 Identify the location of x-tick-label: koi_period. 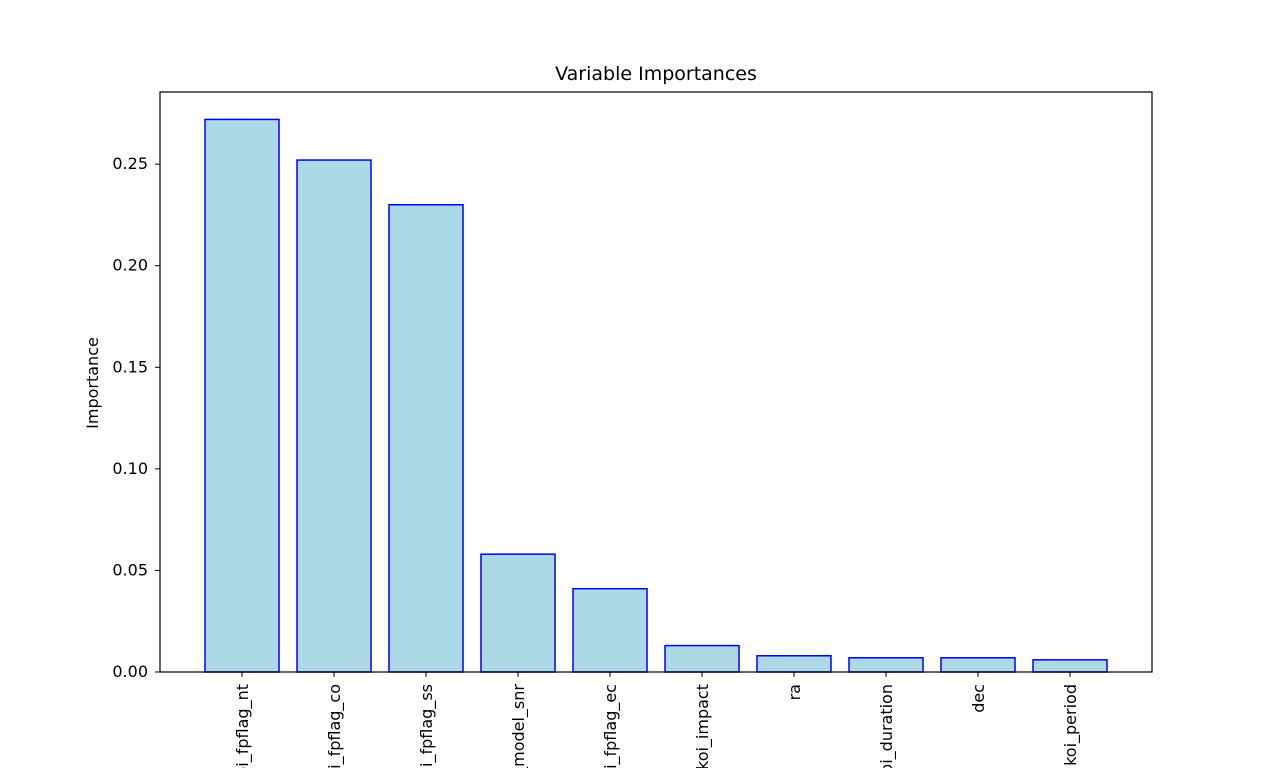
(1071, 725).